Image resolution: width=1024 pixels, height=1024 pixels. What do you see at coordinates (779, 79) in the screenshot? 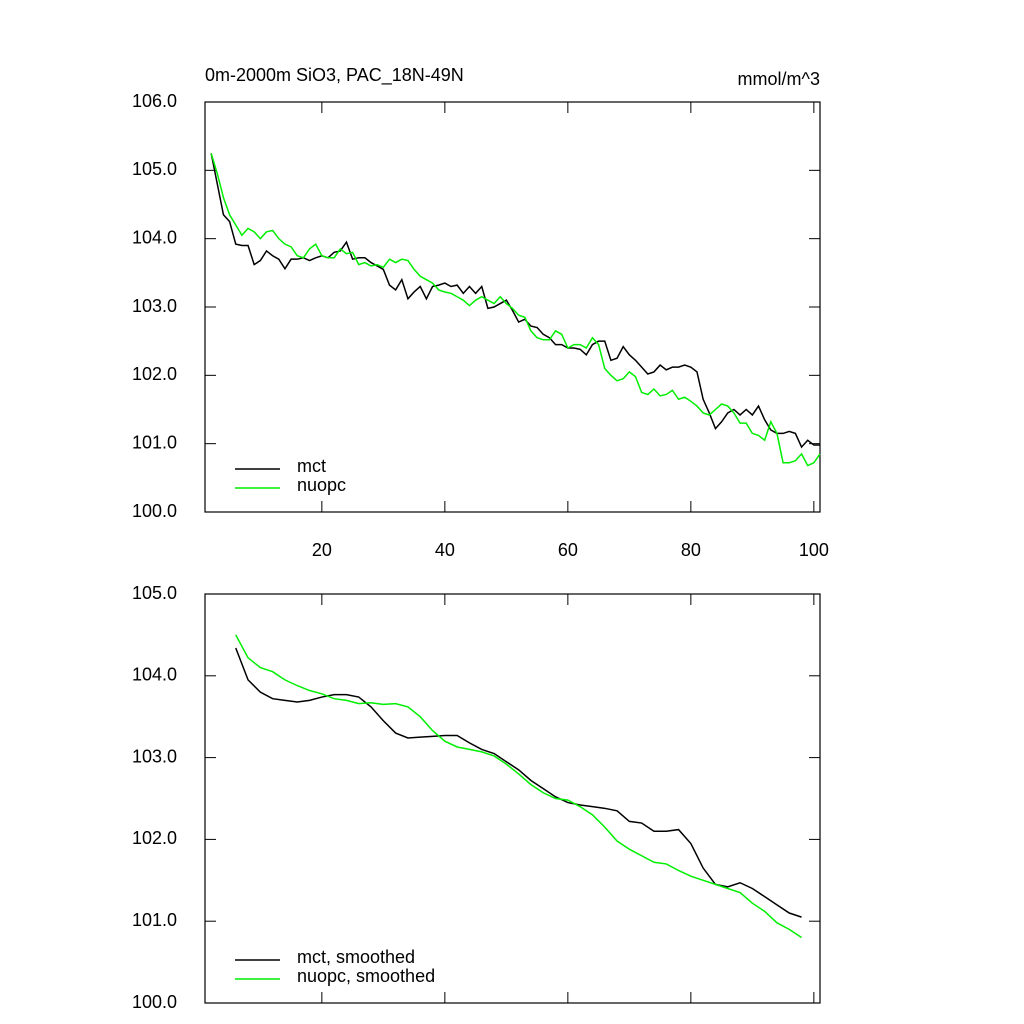
I see `units-label: mmol/m^3` at bounding box center [779, 79].